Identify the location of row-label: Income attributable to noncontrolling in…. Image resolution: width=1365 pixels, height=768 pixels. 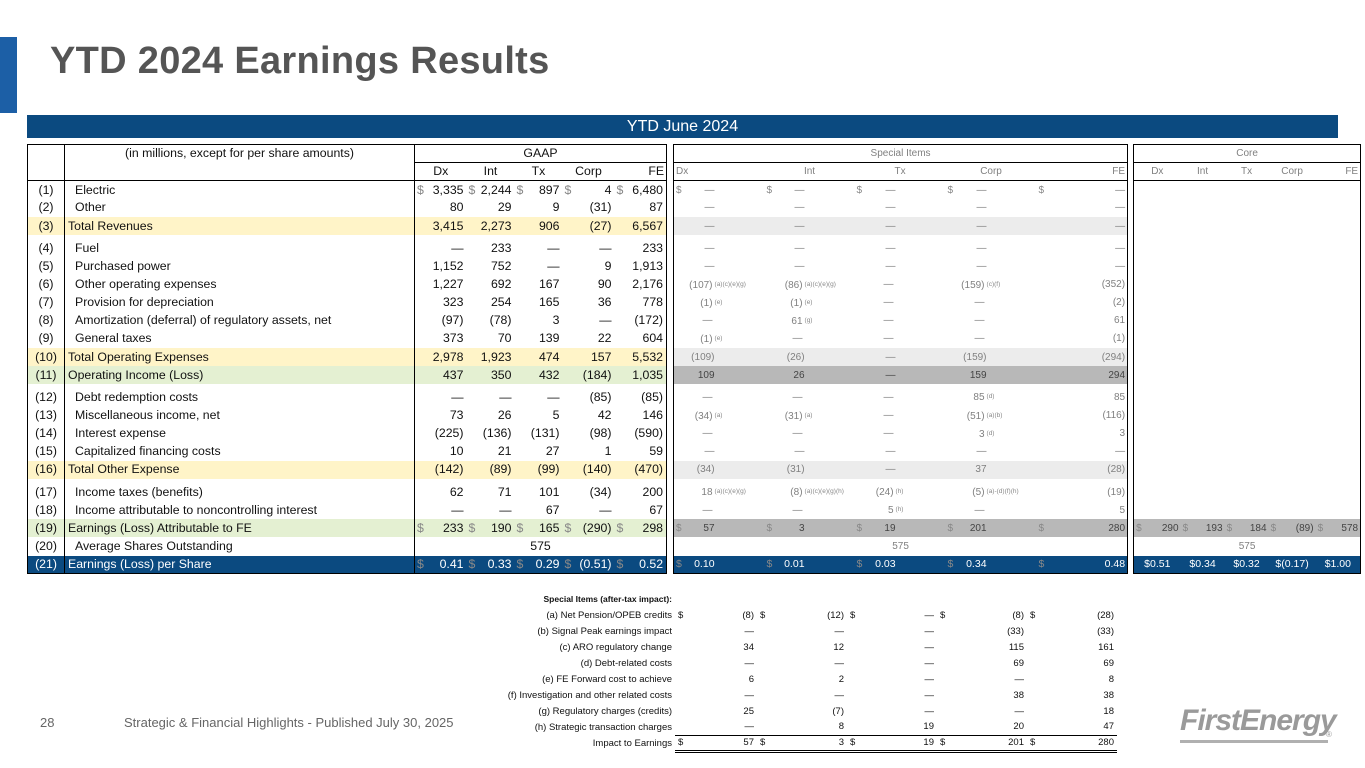
(239, 510).